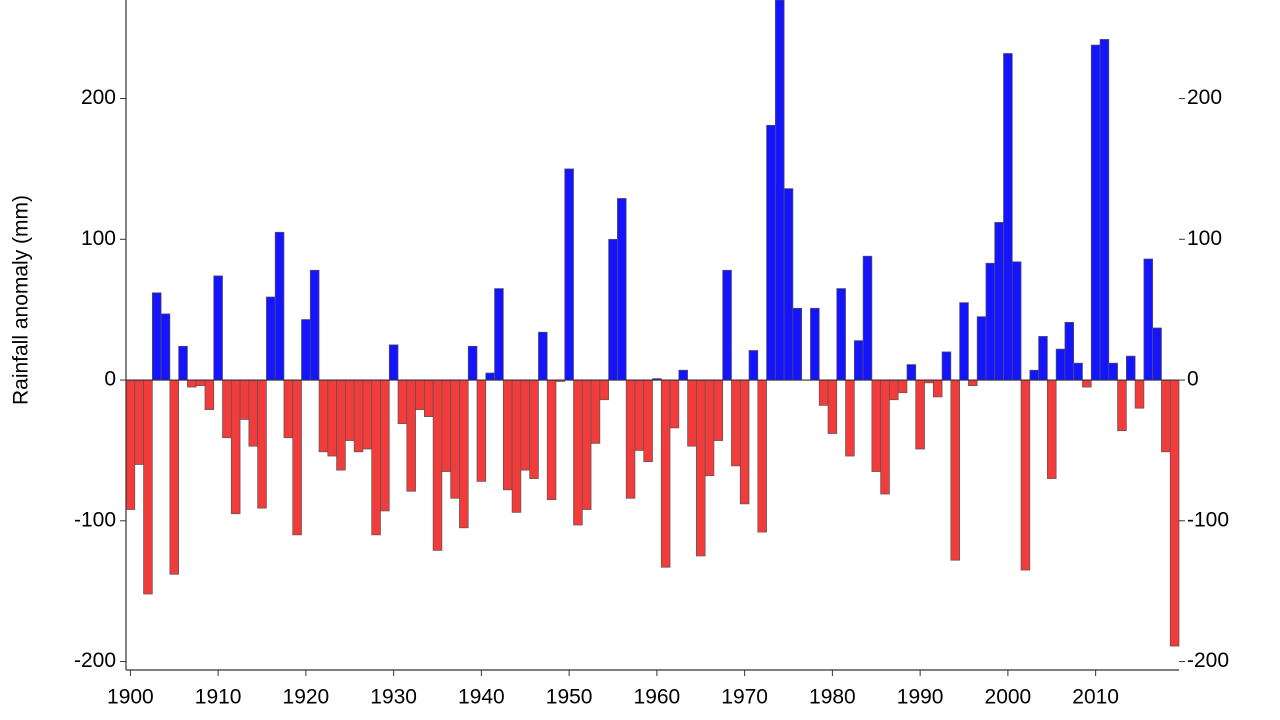 The image size is (1280, 720). I want to click on y2-tick-label: -100, so click(1208, 519).